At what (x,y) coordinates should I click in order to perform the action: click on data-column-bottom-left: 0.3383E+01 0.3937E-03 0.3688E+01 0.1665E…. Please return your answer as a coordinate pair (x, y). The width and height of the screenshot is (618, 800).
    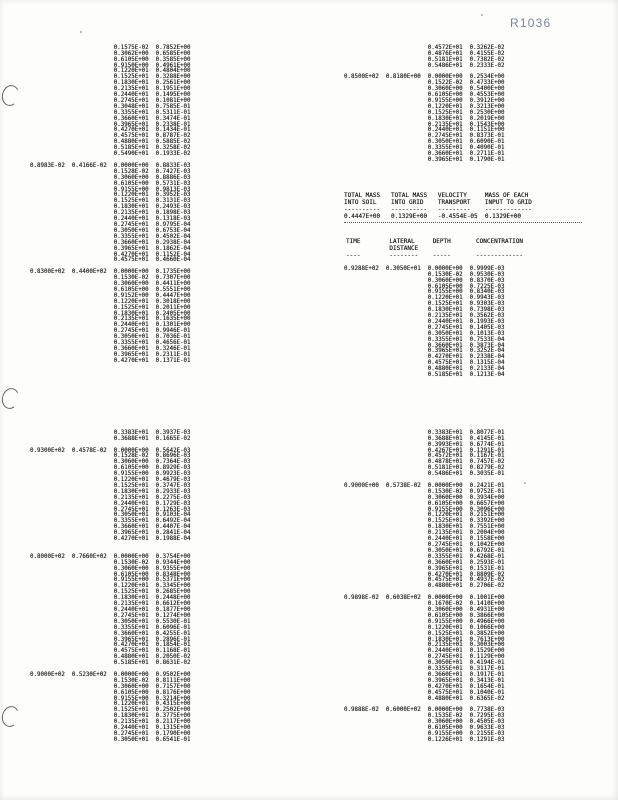
    Looking at the image, I should click on (110, 586).